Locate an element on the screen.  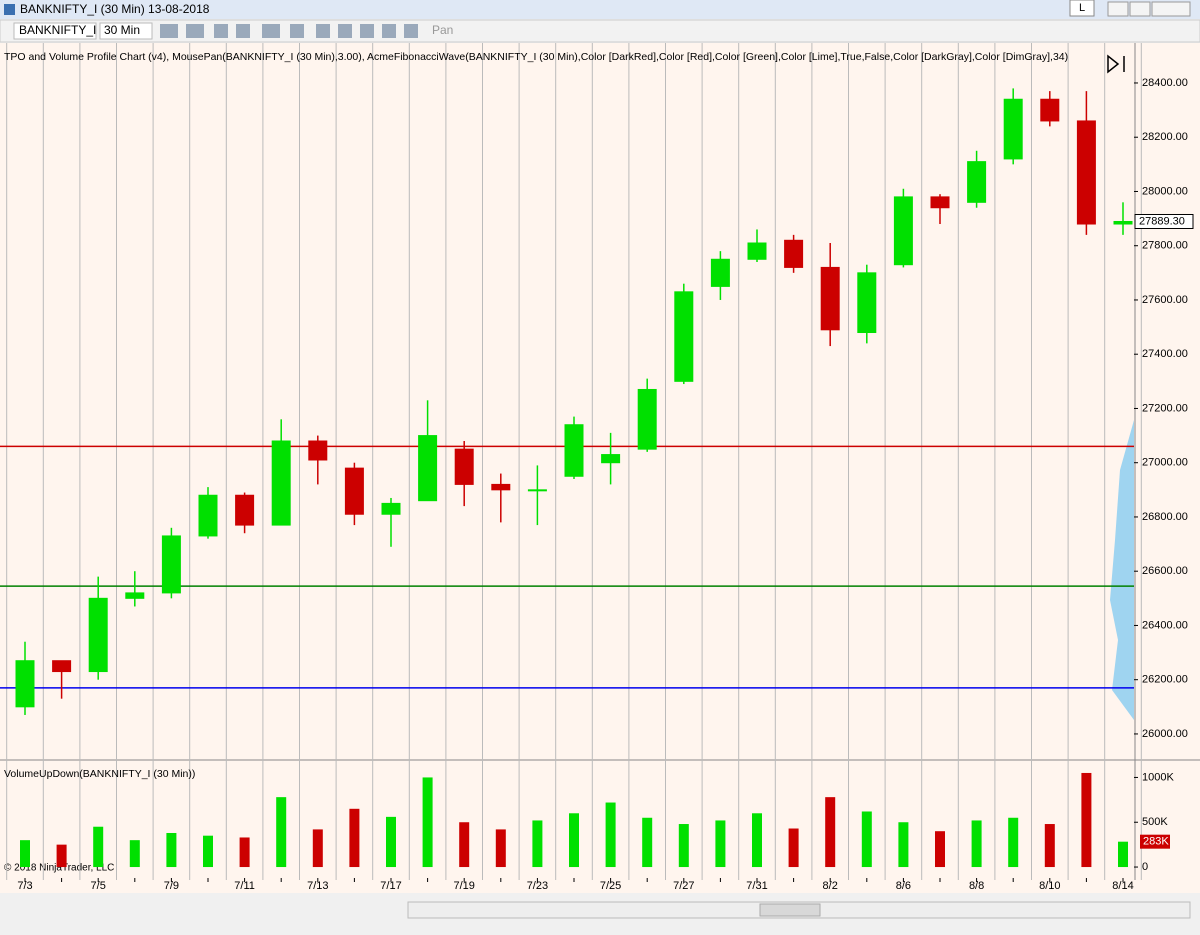
interval-dropdown is located at coordinates (126, 31).